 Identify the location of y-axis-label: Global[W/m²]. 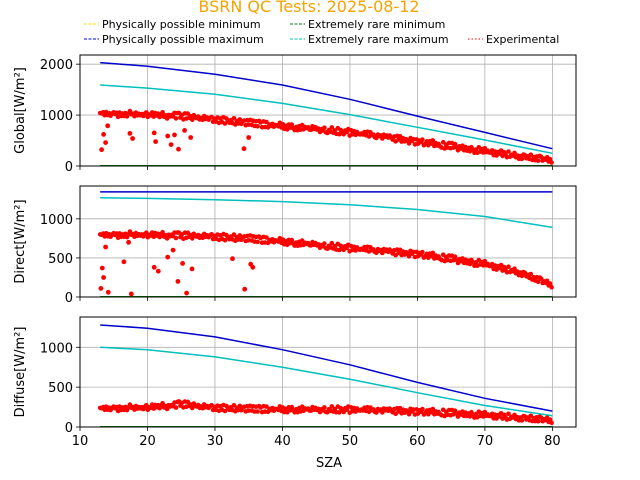
(20, 110).